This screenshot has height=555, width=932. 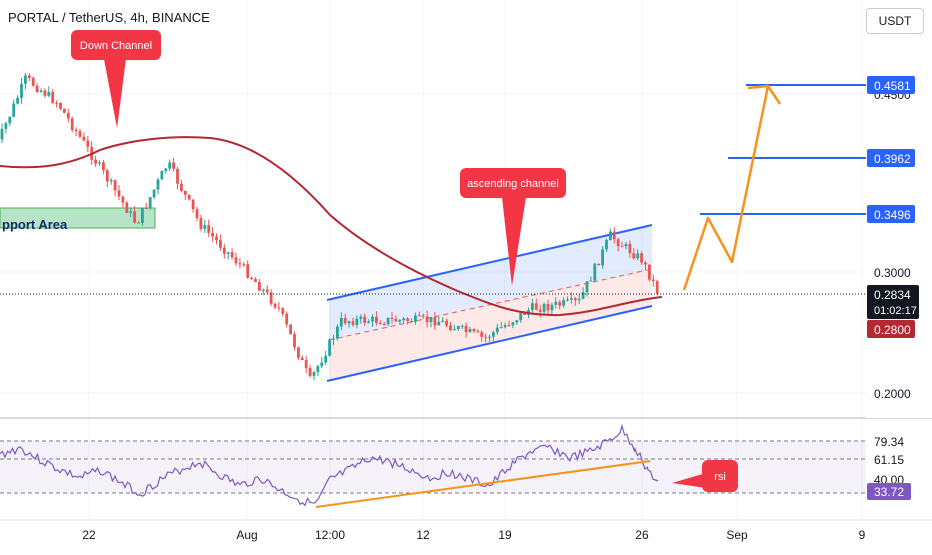 What do you see at coordinates (892, 330) in the screenshot?
I see `ma-value-label: 0.2800` at bounding box center [892, 330].